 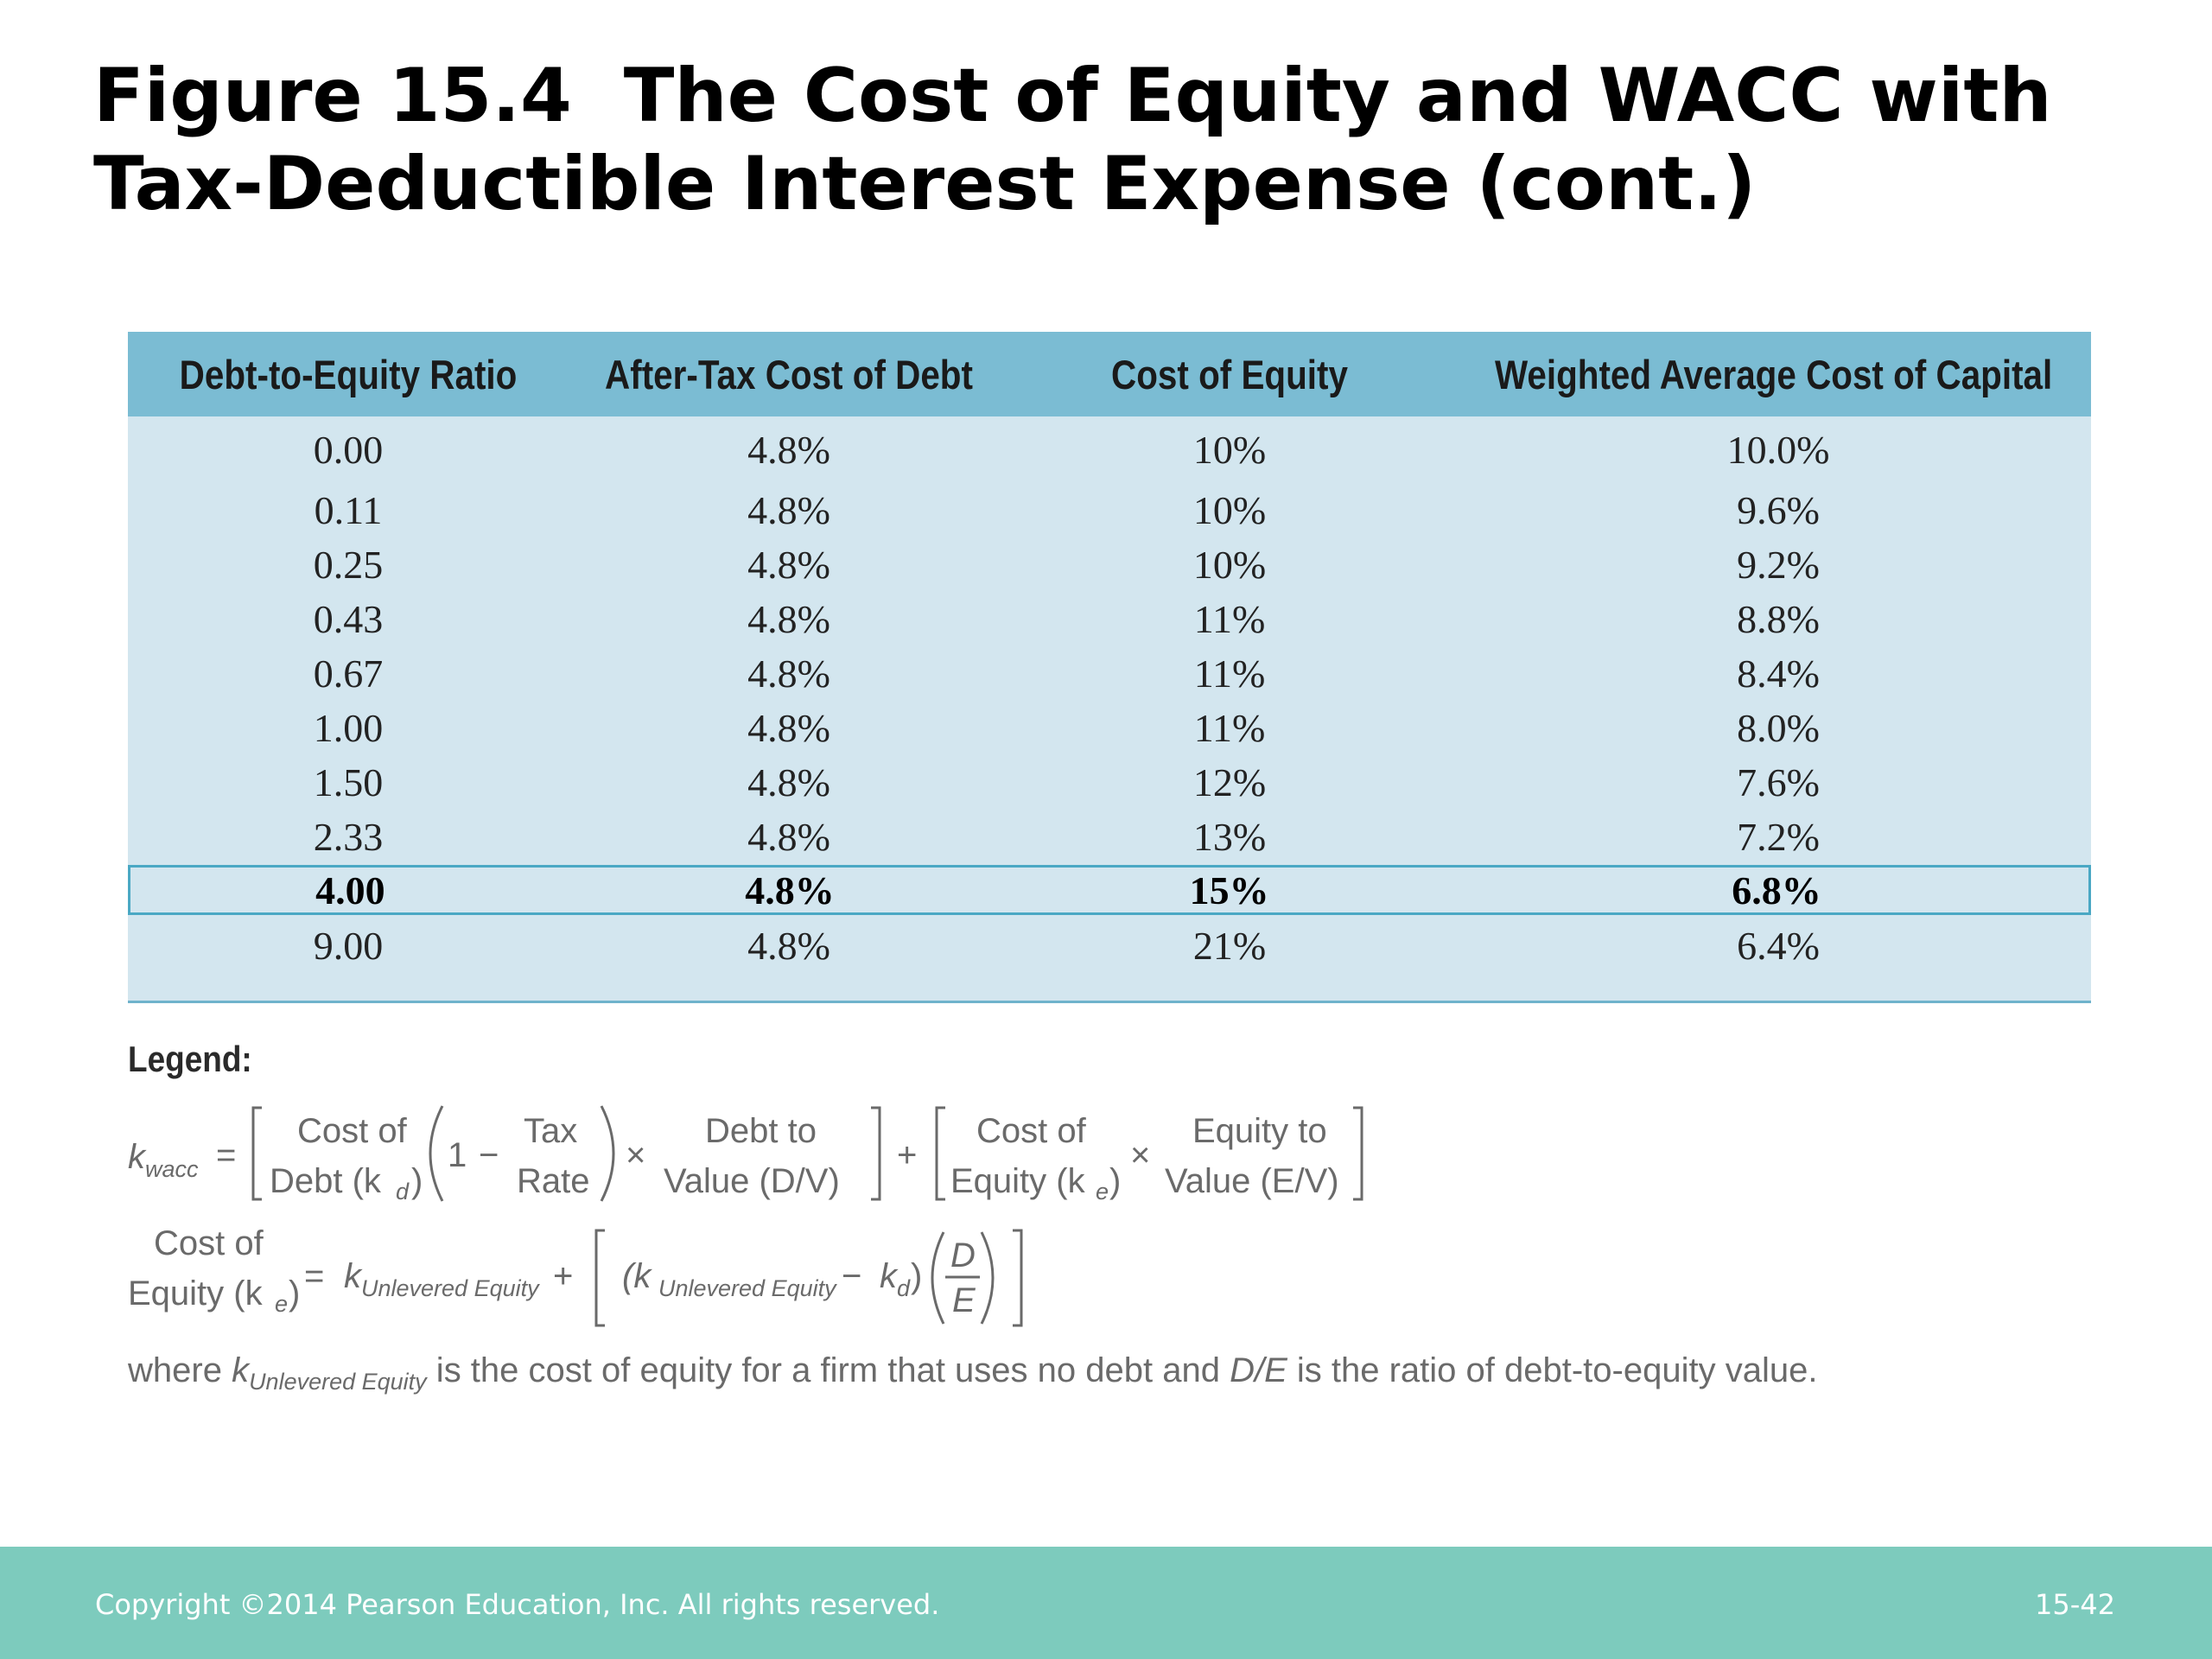 What do you see at coordinates (563, 1276) in the screenshot?
I see `formula2-plus: +` at bounding box center [563, 1276].